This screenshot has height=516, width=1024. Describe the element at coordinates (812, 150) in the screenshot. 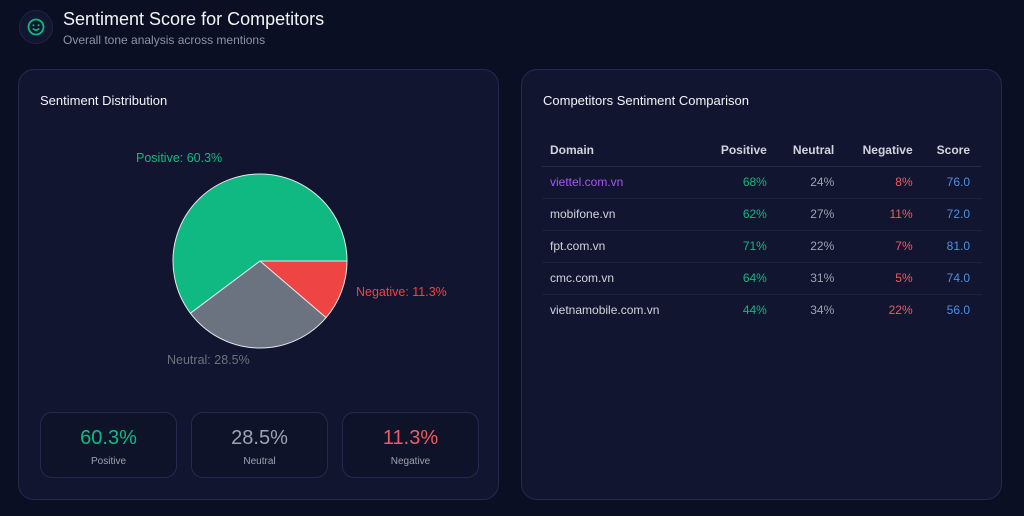

I see `column-header: Neutral` at that location.